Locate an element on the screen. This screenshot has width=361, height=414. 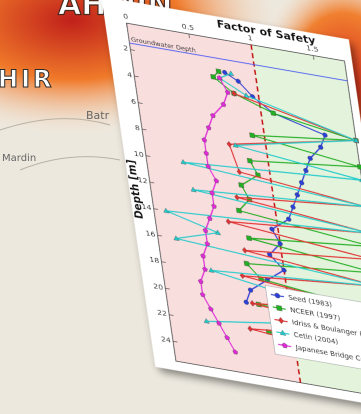
y-tick-label: 16 is located at coordinates (150, 233).